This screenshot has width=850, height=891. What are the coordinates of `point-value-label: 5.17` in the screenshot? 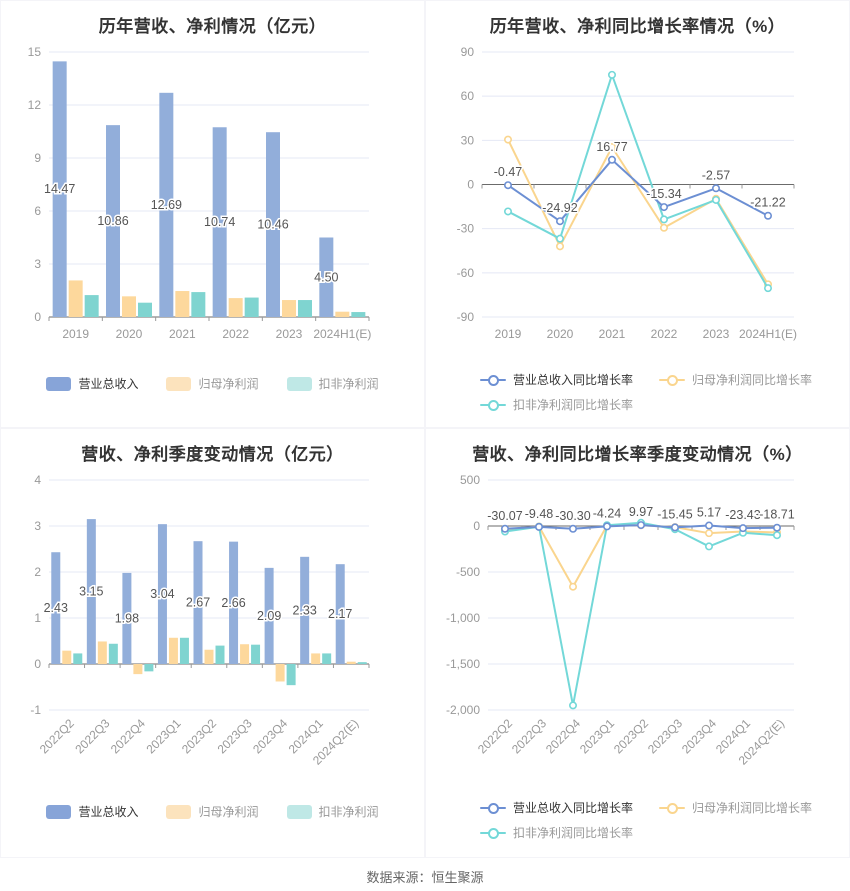 It's located at (709, 513).